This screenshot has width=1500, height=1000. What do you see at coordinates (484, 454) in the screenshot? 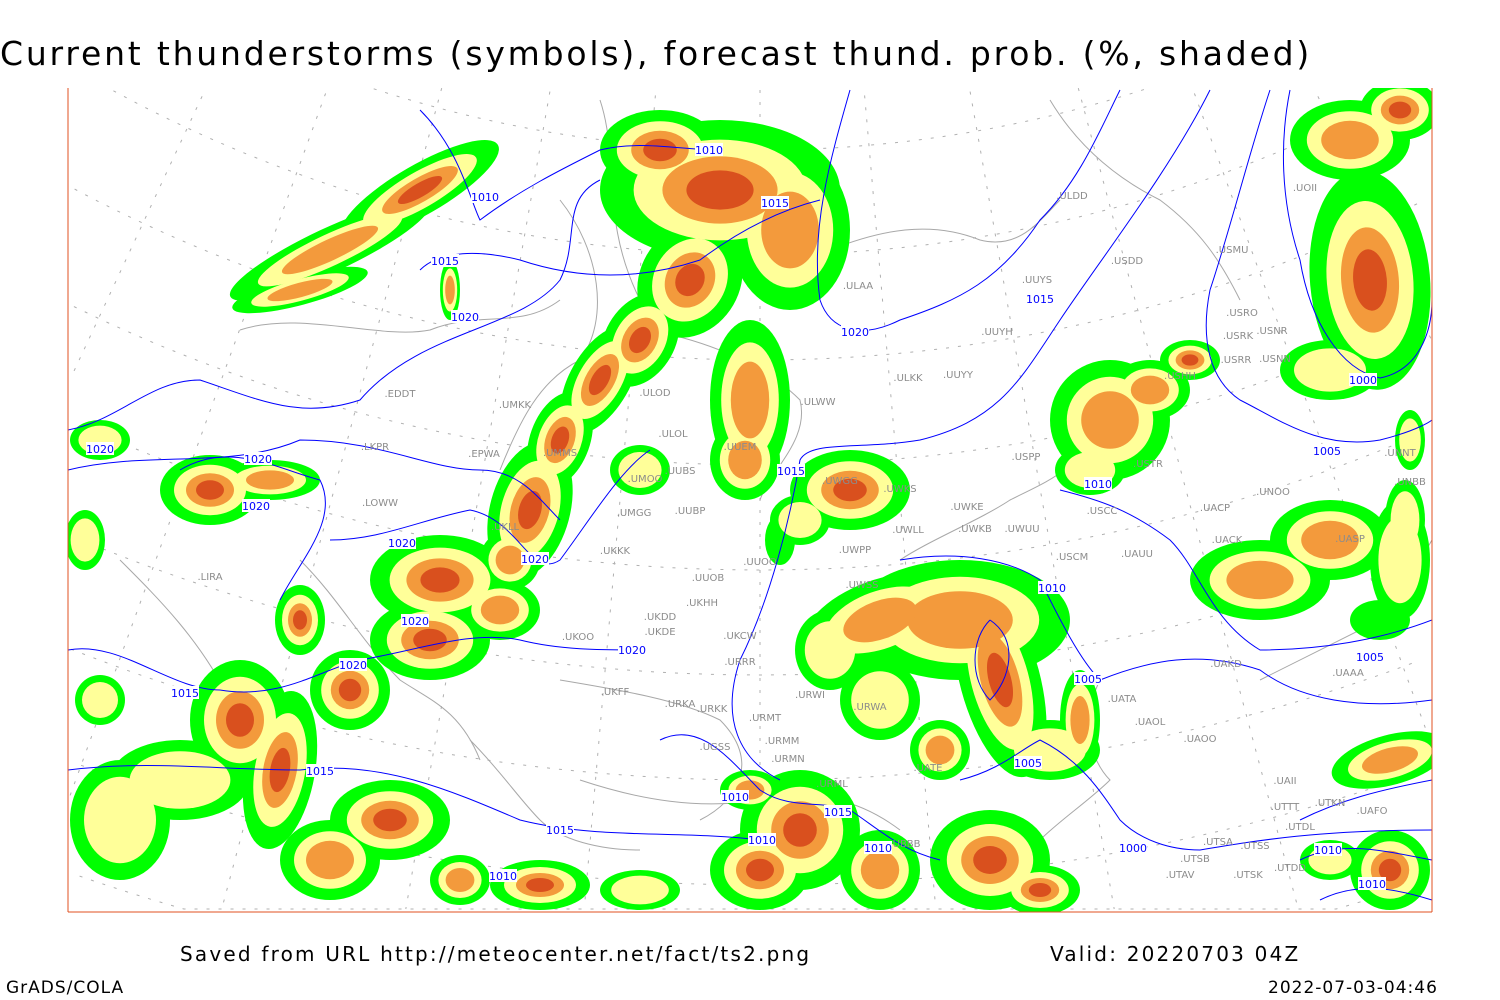
I see `station-label: .EPWA` at bounding box center [484, 454].